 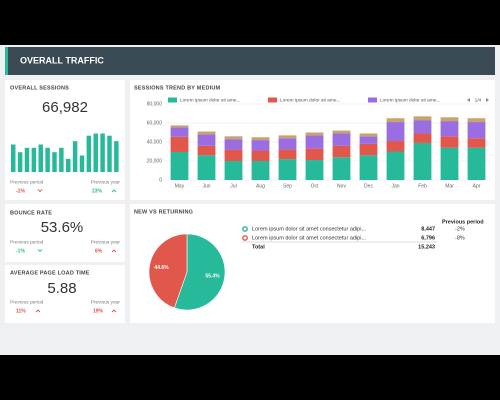 What do you see at coordinates (260, 186) in the screenshot?
I see `x-tick-label: Aug` at bounding box center [260, 186].